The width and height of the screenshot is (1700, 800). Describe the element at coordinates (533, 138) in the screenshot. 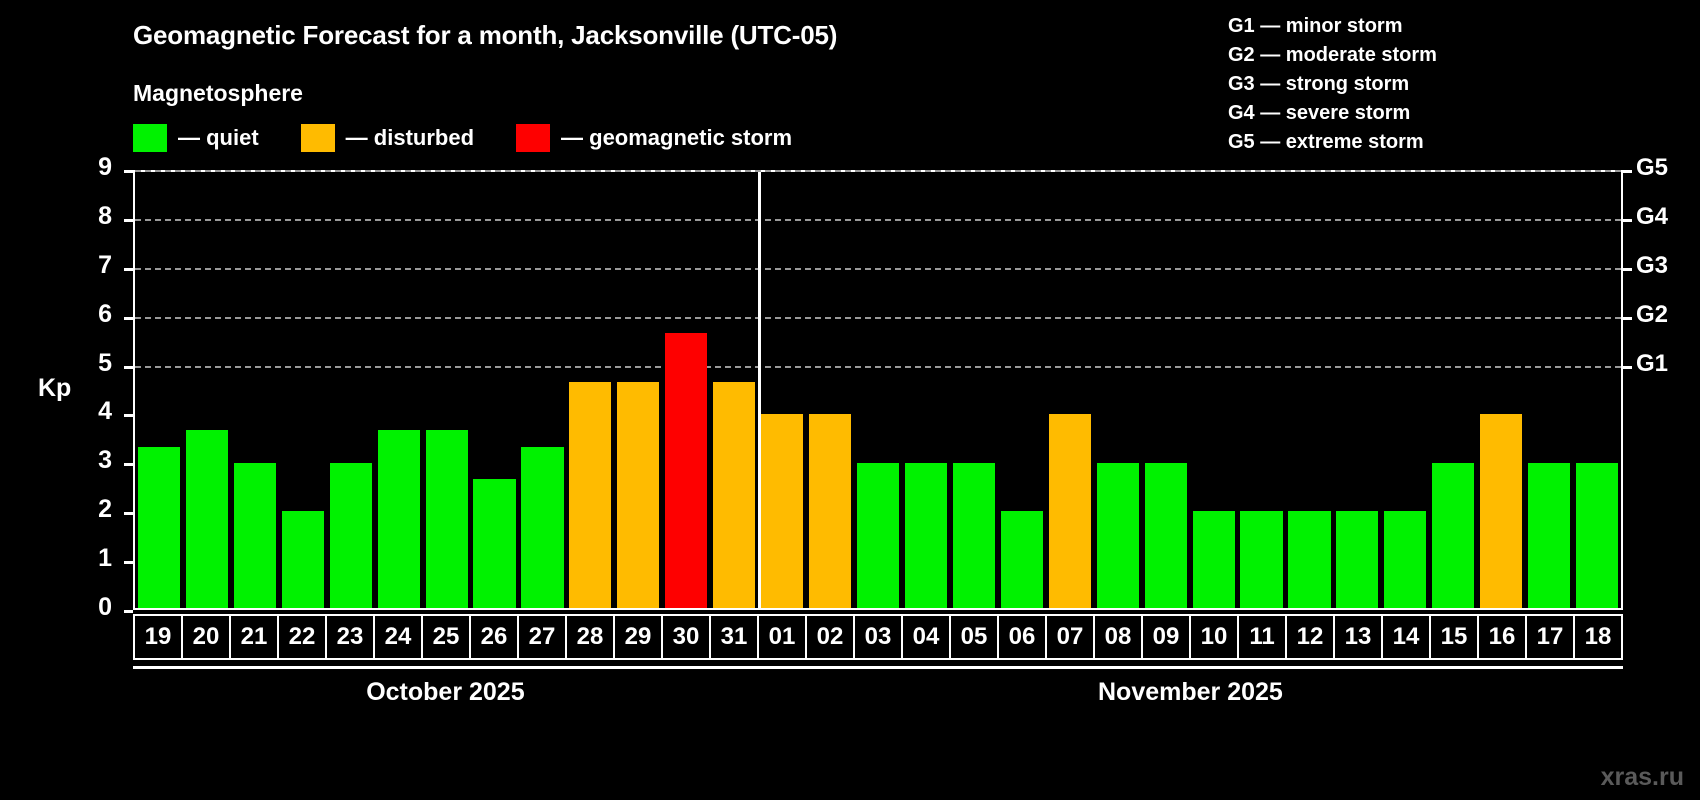

I see `legend-swatch` at that location.